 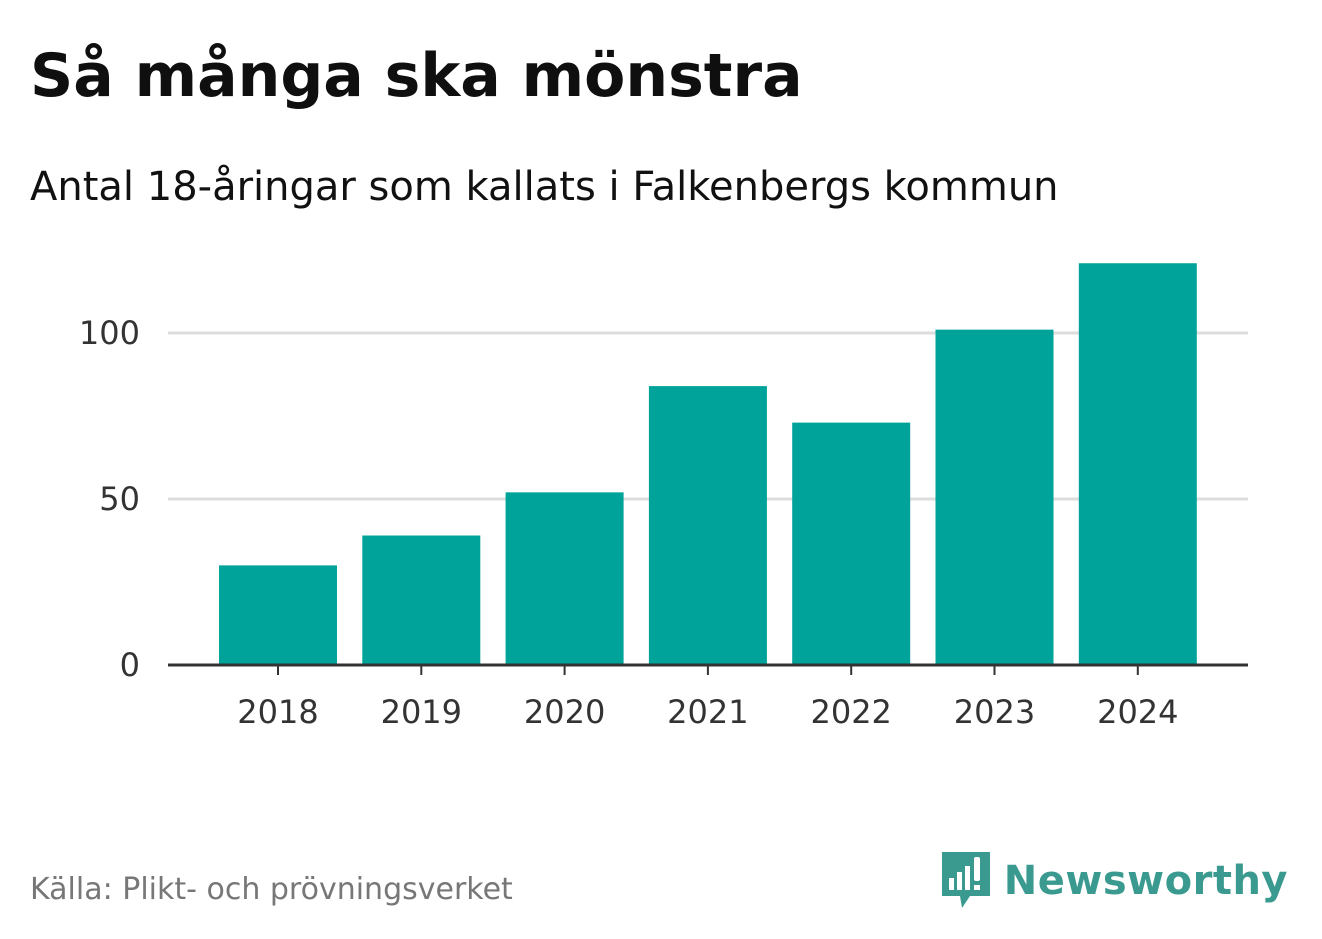 I want to click on bar-2021, so click(x=707, y=525).